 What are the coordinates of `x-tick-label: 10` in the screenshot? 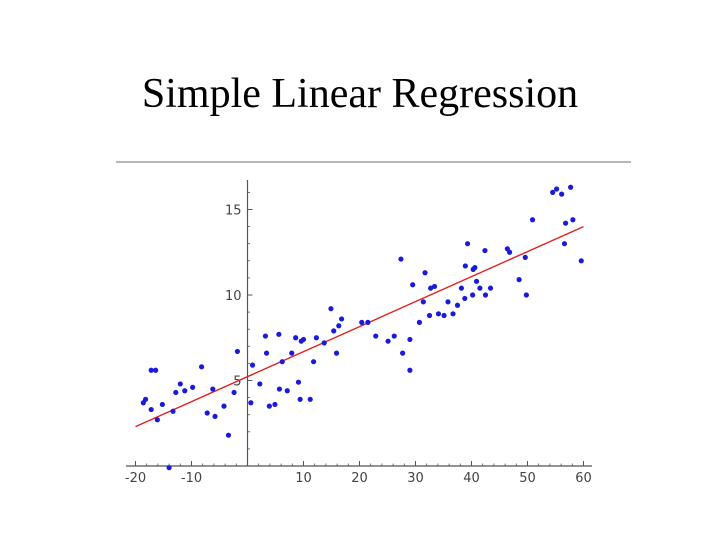 It's located at (303, 478).